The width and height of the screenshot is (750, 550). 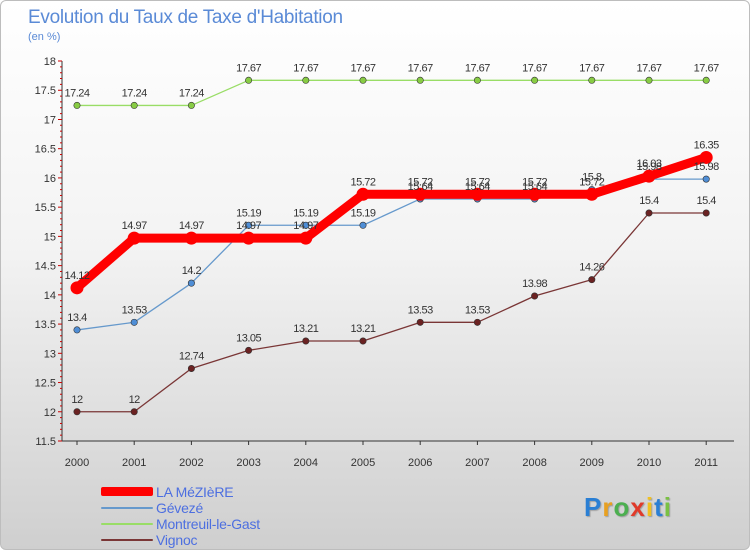 I want to click on y-tick-label: 14, so click(x=50, y=296).